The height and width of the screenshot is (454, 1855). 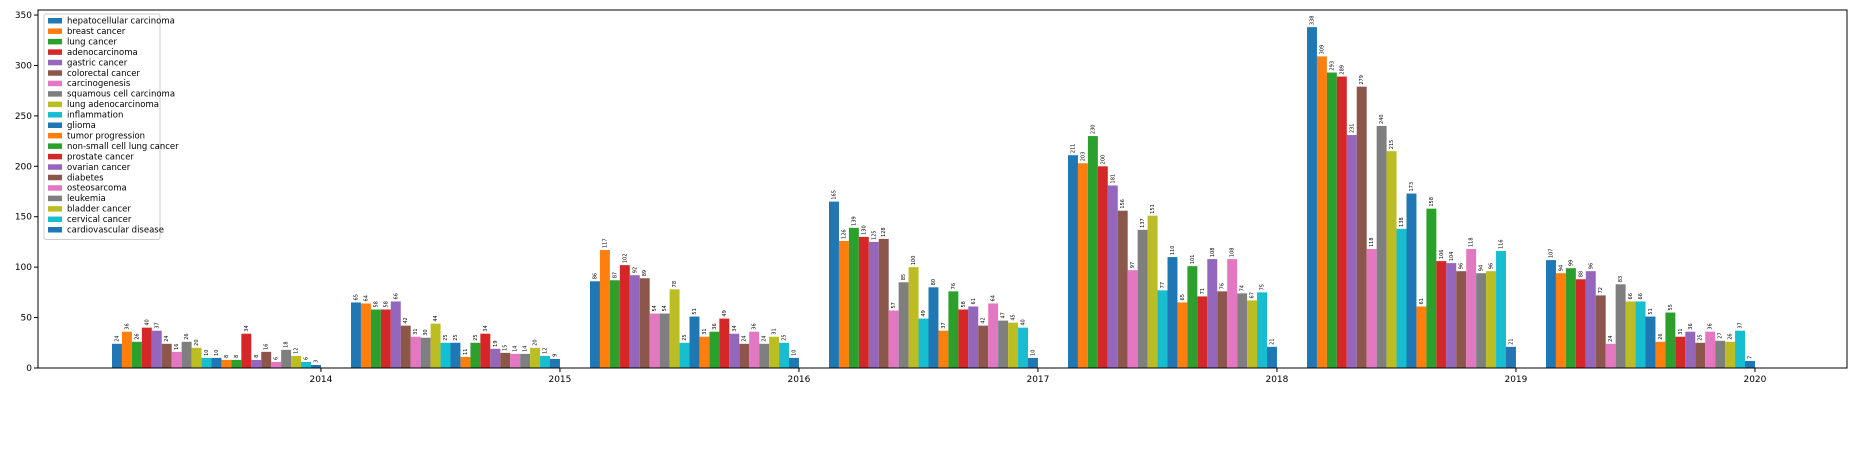 I want to click on bar-value-label: 15, so click(x=506, y=347).